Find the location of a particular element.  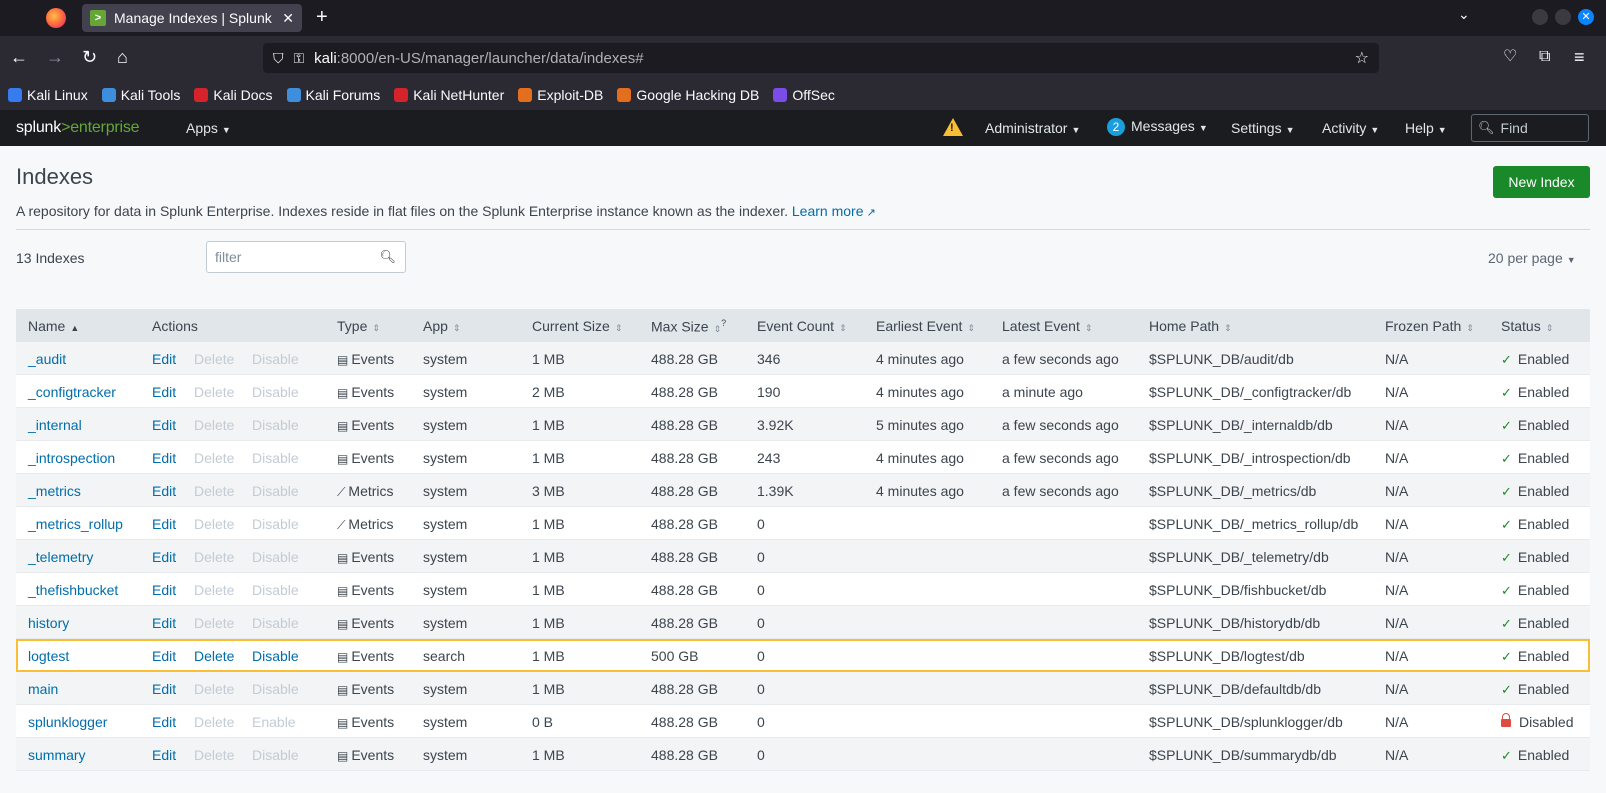

toggle-link: Enable is located at coordinates (274, 722).